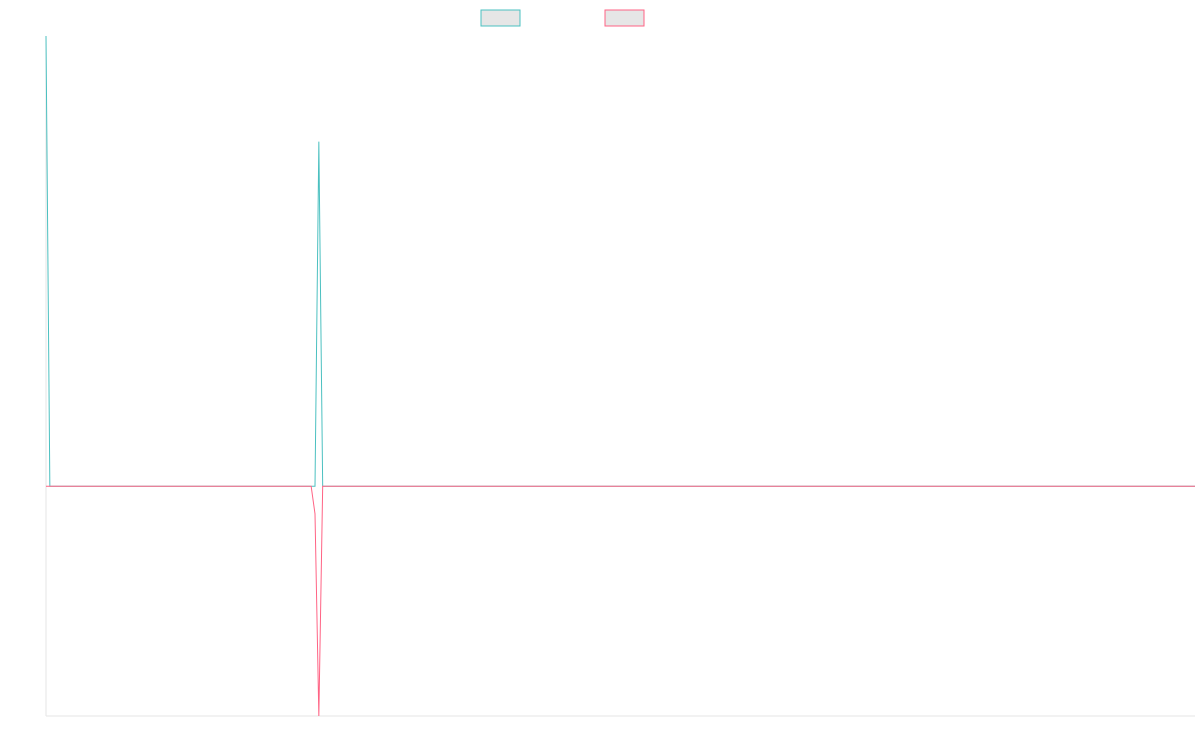  I want to click on chart-legend, so click(562, 18).